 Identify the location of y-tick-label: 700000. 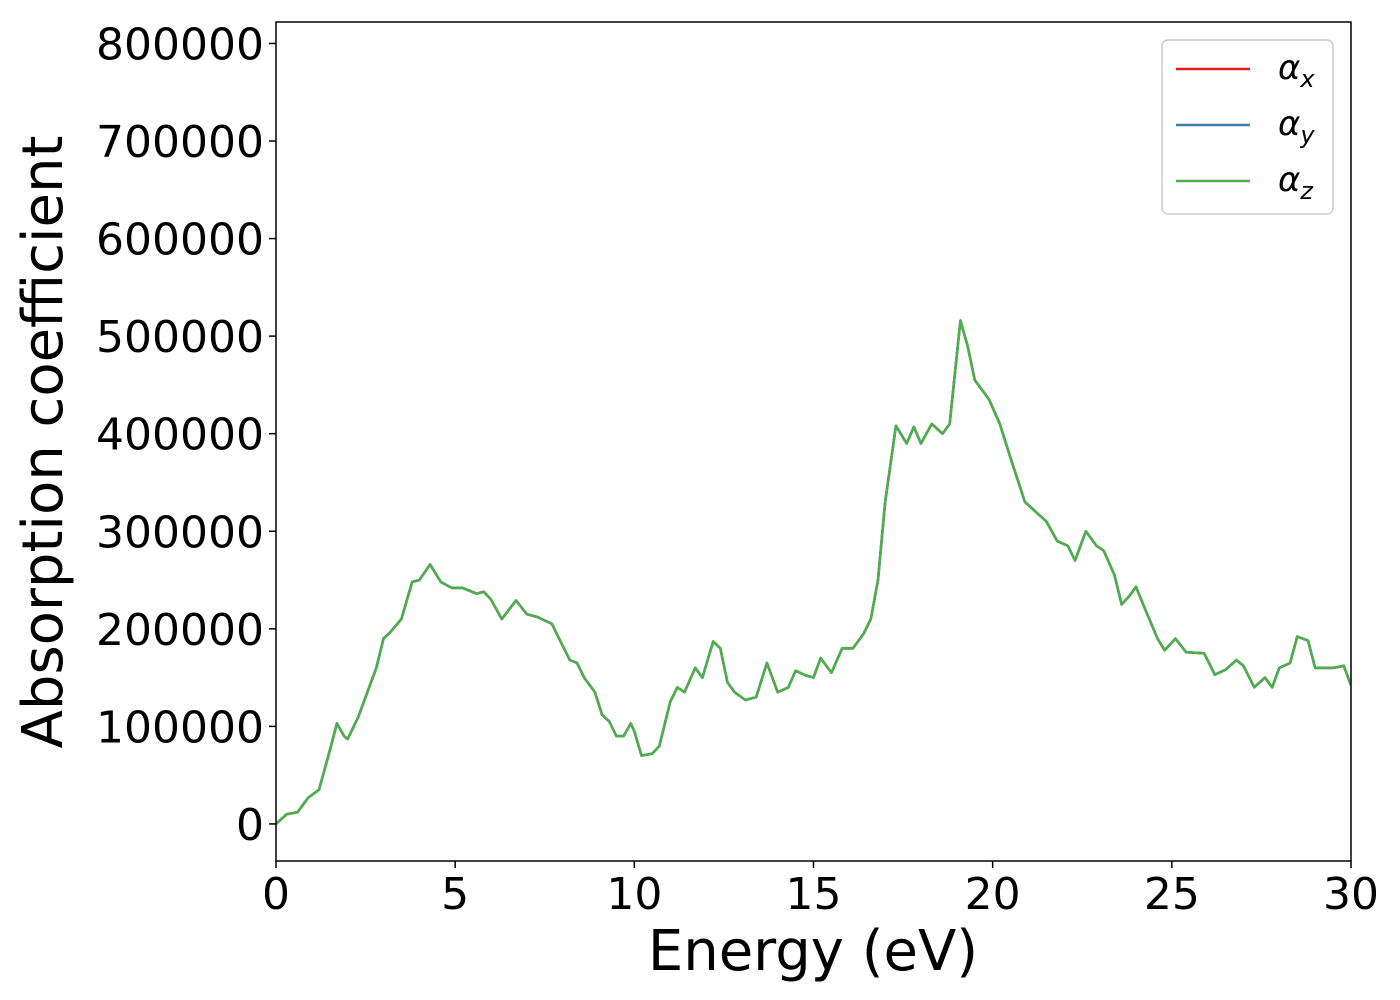
(180, 142).